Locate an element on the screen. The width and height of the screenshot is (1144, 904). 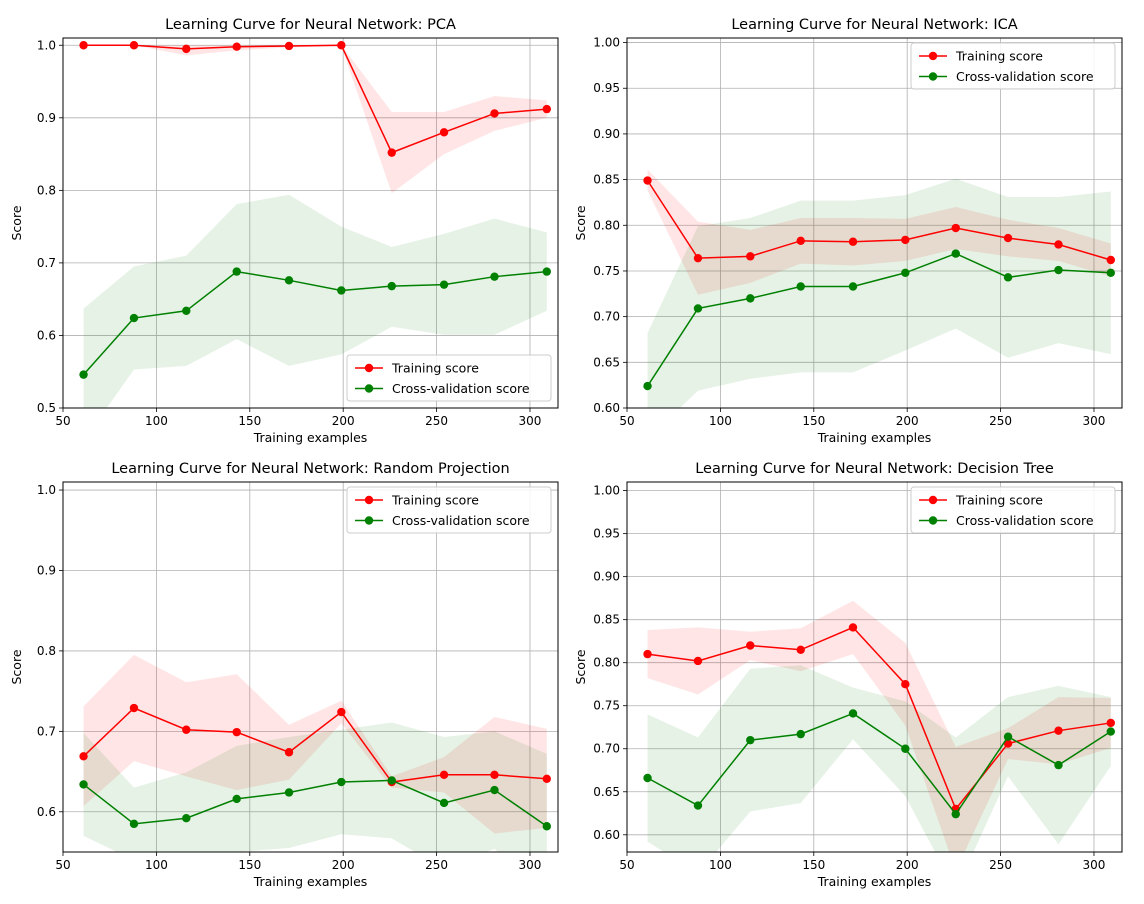
y-tick-label: 0.70 is located at coordinates (606, 317).